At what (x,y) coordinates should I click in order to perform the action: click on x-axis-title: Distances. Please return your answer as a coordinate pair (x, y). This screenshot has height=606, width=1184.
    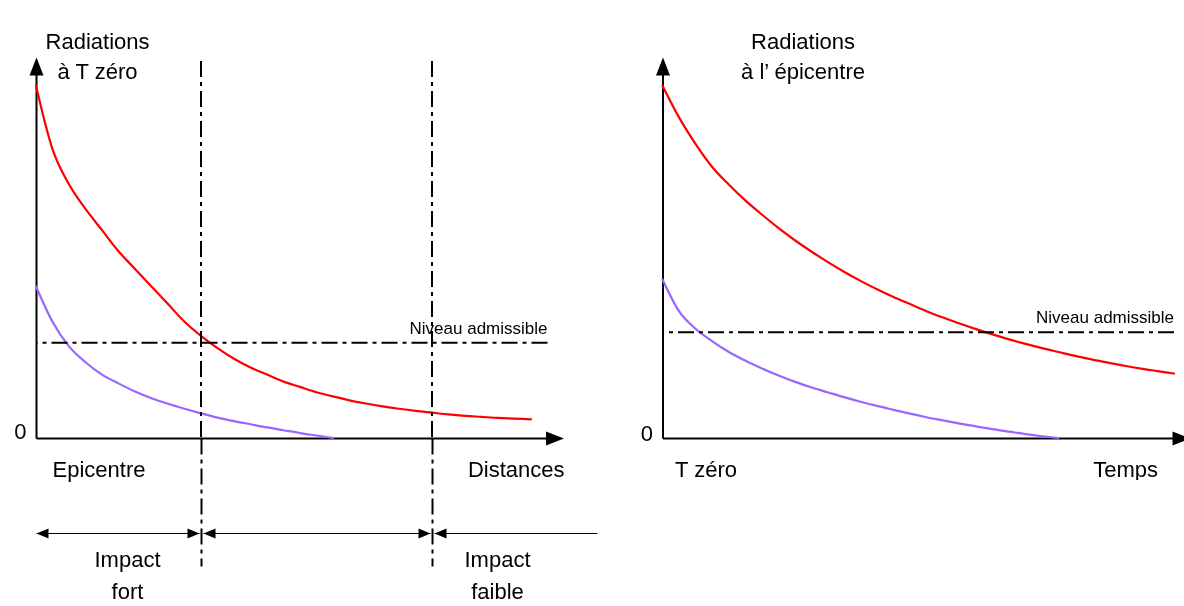
    Looking at the image, I should click on (516, 469).